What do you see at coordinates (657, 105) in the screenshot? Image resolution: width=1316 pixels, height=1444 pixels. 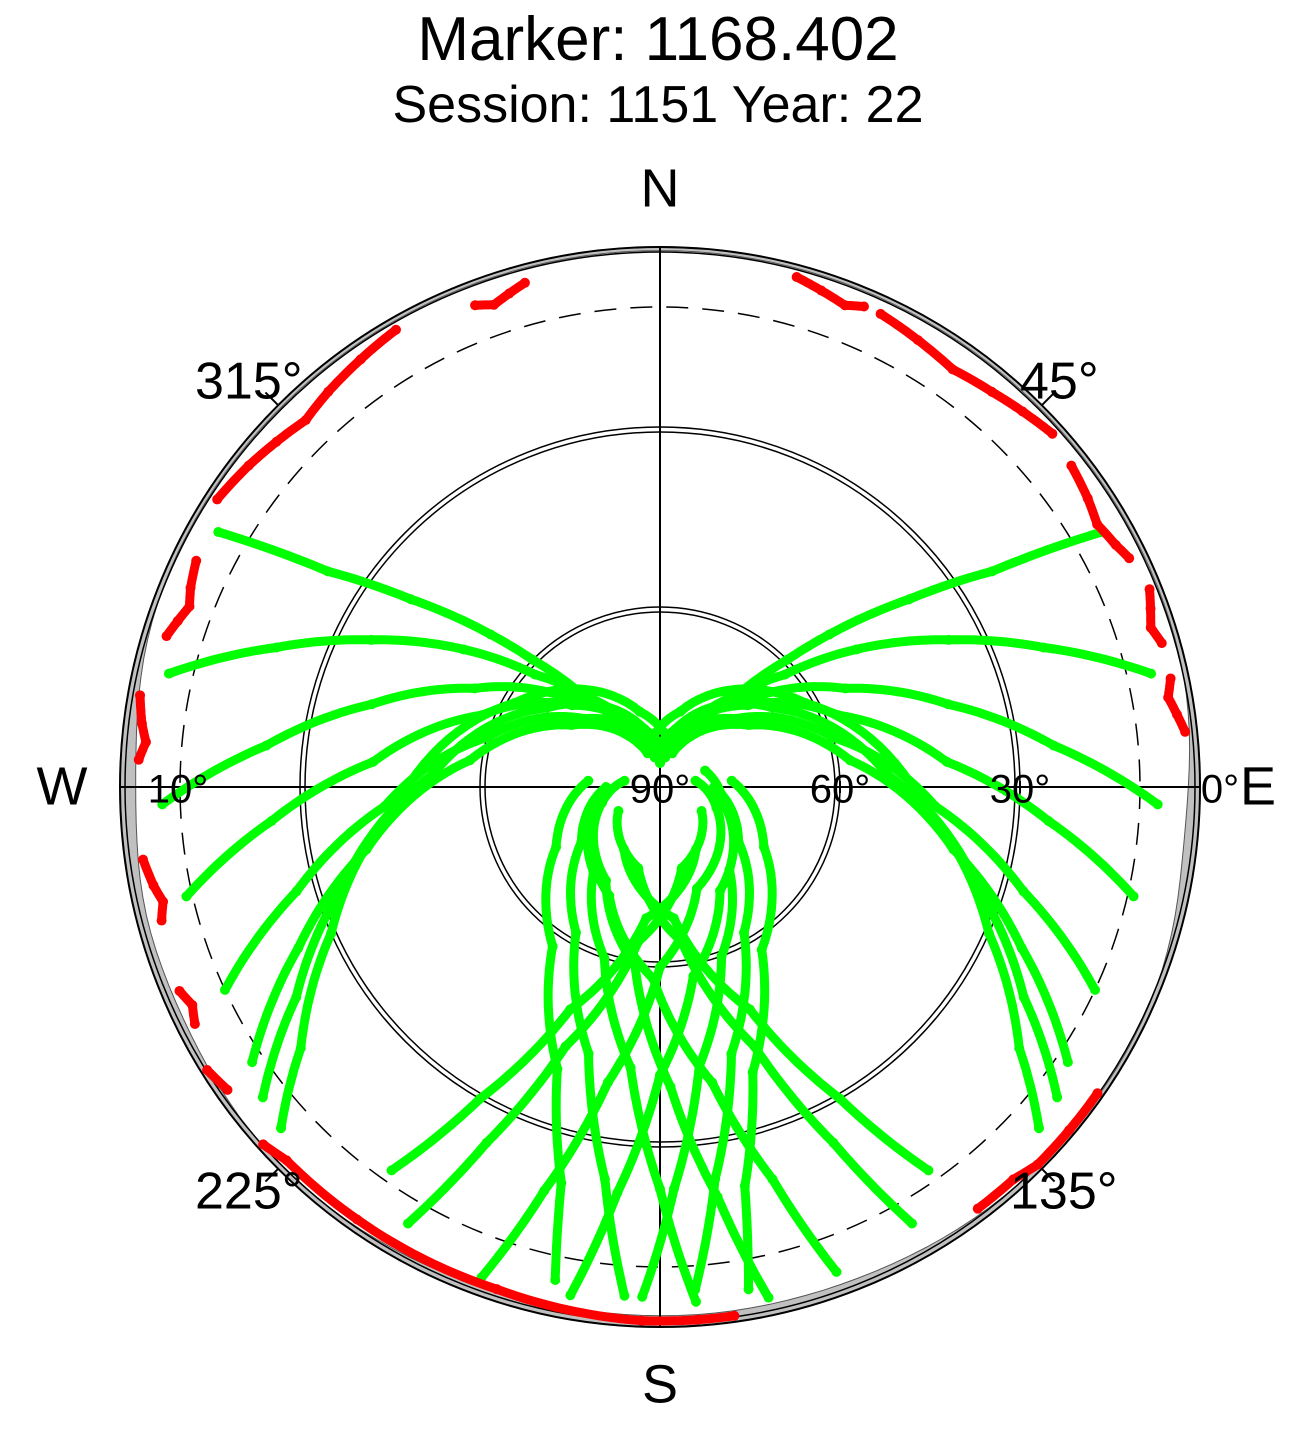 I see `chart-subtitle: Session: 1151 Year: 22` at bounding box center [657, 105].